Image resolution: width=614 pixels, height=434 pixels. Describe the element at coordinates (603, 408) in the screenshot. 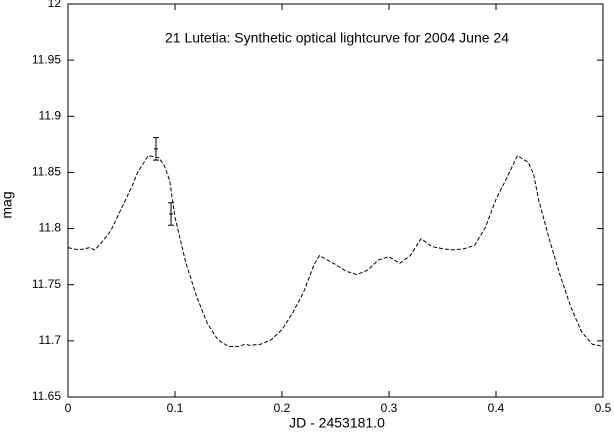

I see `x-tick-label: 0.5` at that location.